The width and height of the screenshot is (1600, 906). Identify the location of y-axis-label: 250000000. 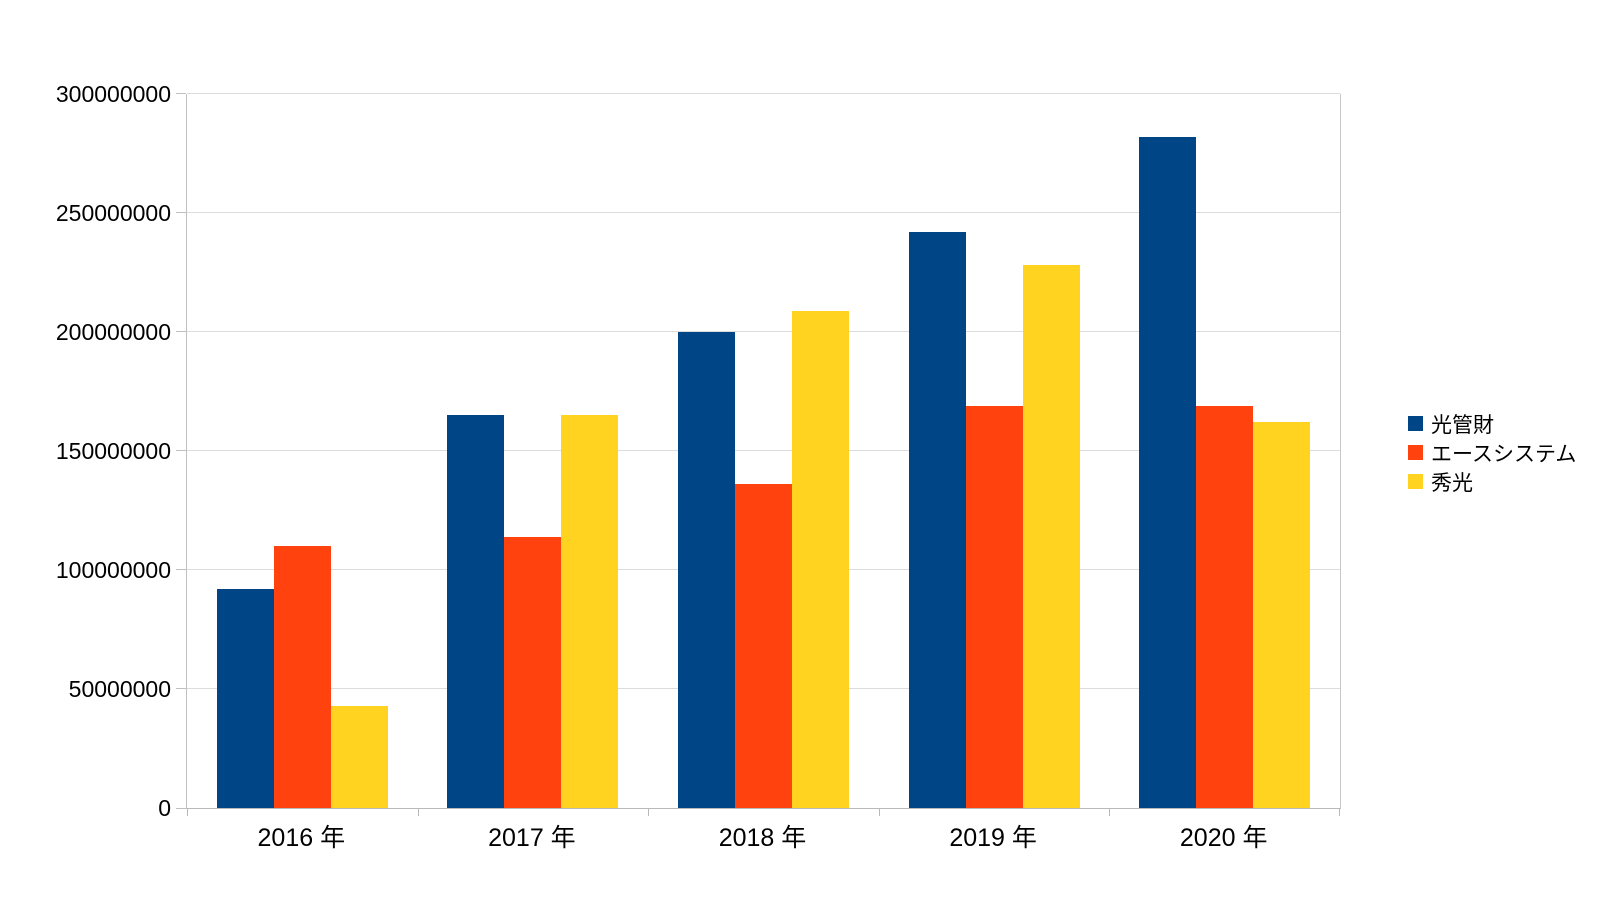
(113, 213).